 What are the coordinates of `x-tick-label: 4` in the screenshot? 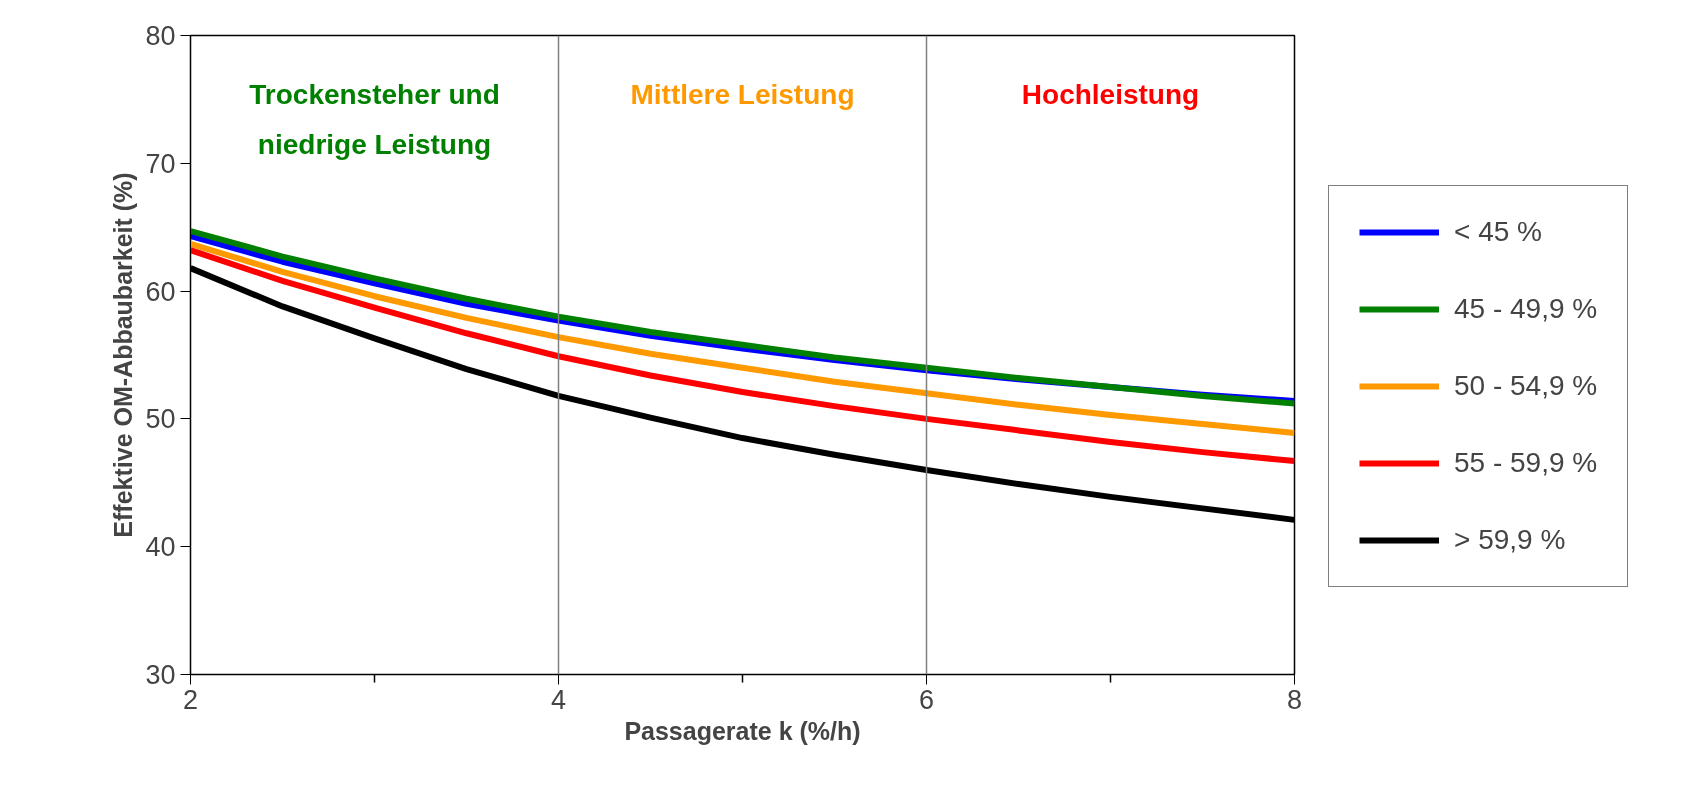 It's located at (558, 699).